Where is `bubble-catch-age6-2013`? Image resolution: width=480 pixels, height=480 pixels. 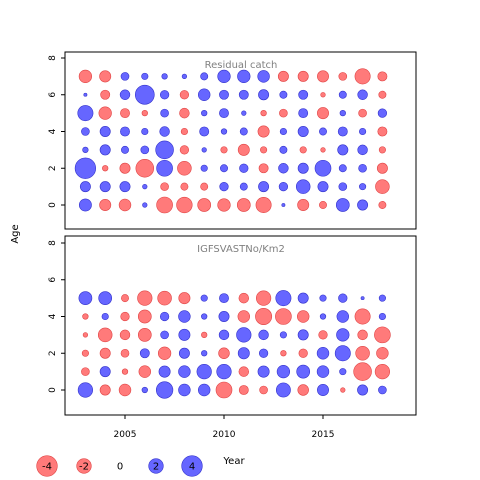 bubble-catch-age6-2013 is located at coordinates (283, 94).